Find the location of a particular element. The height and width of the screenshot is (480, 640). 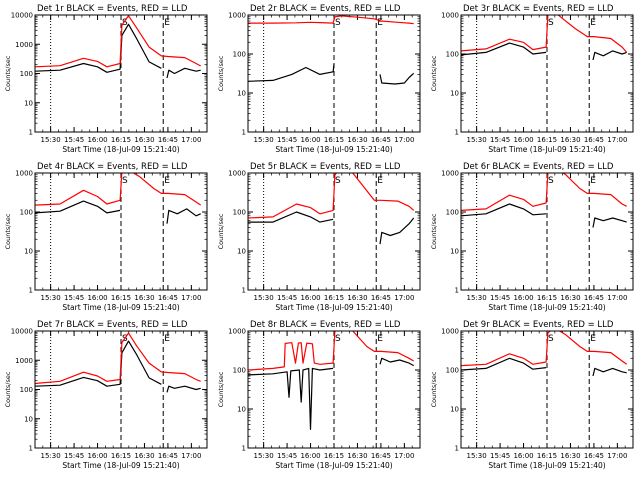

panel-title: Det 2r BLACK = Events, RED = LLD is located at coordinates (325, 9).